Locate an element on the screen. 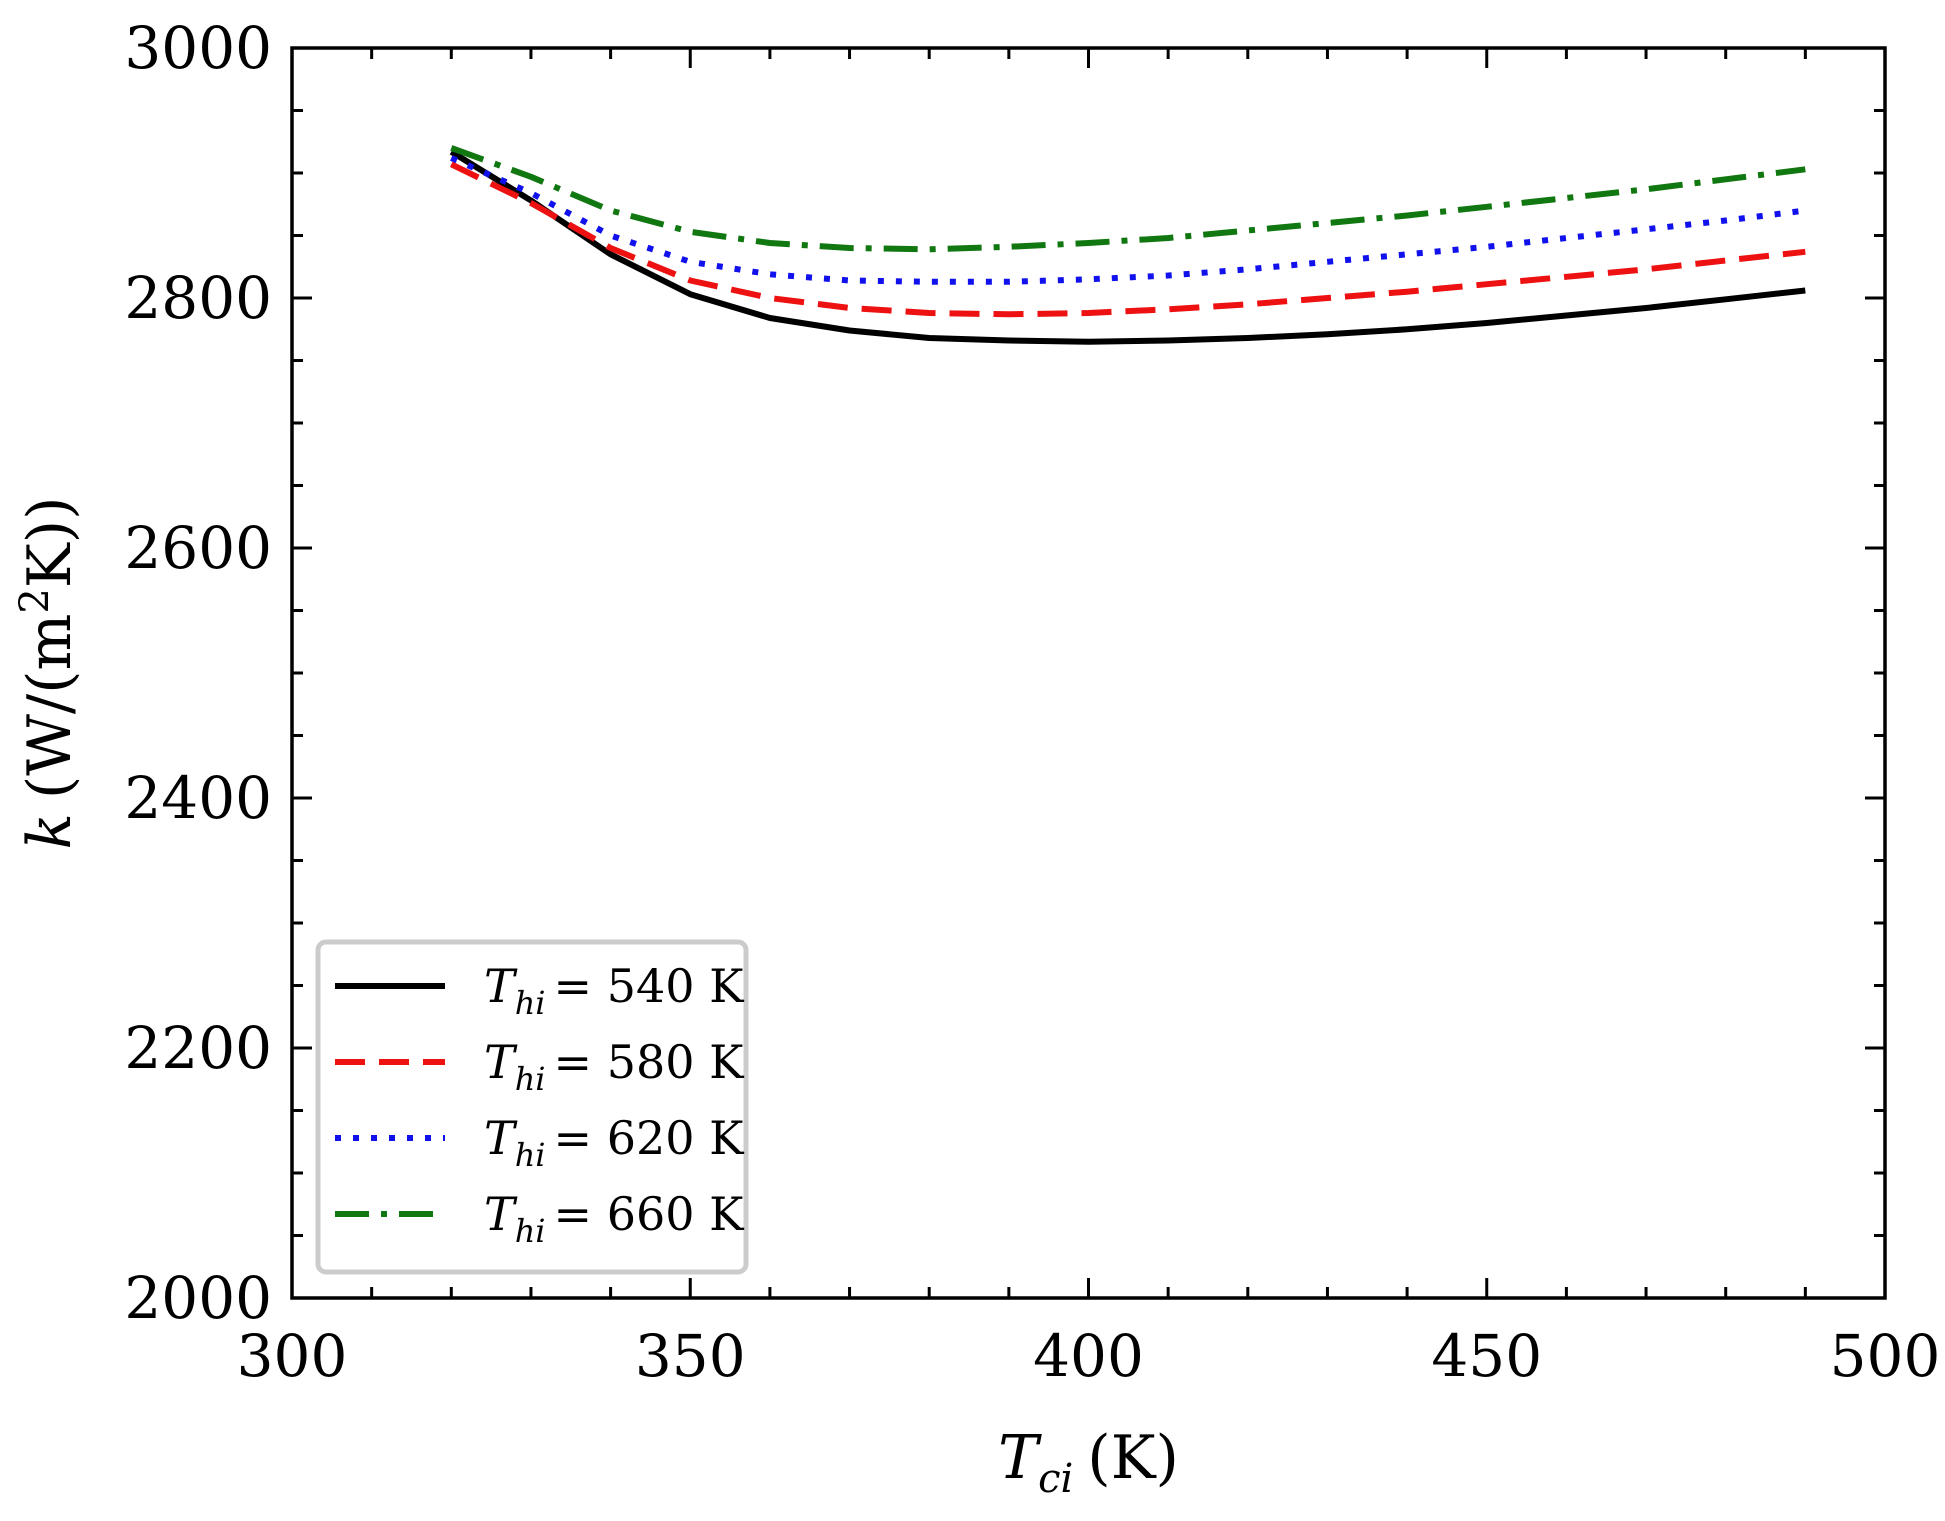  y-tick-label: 2600 is located at coordinates (198, 548).